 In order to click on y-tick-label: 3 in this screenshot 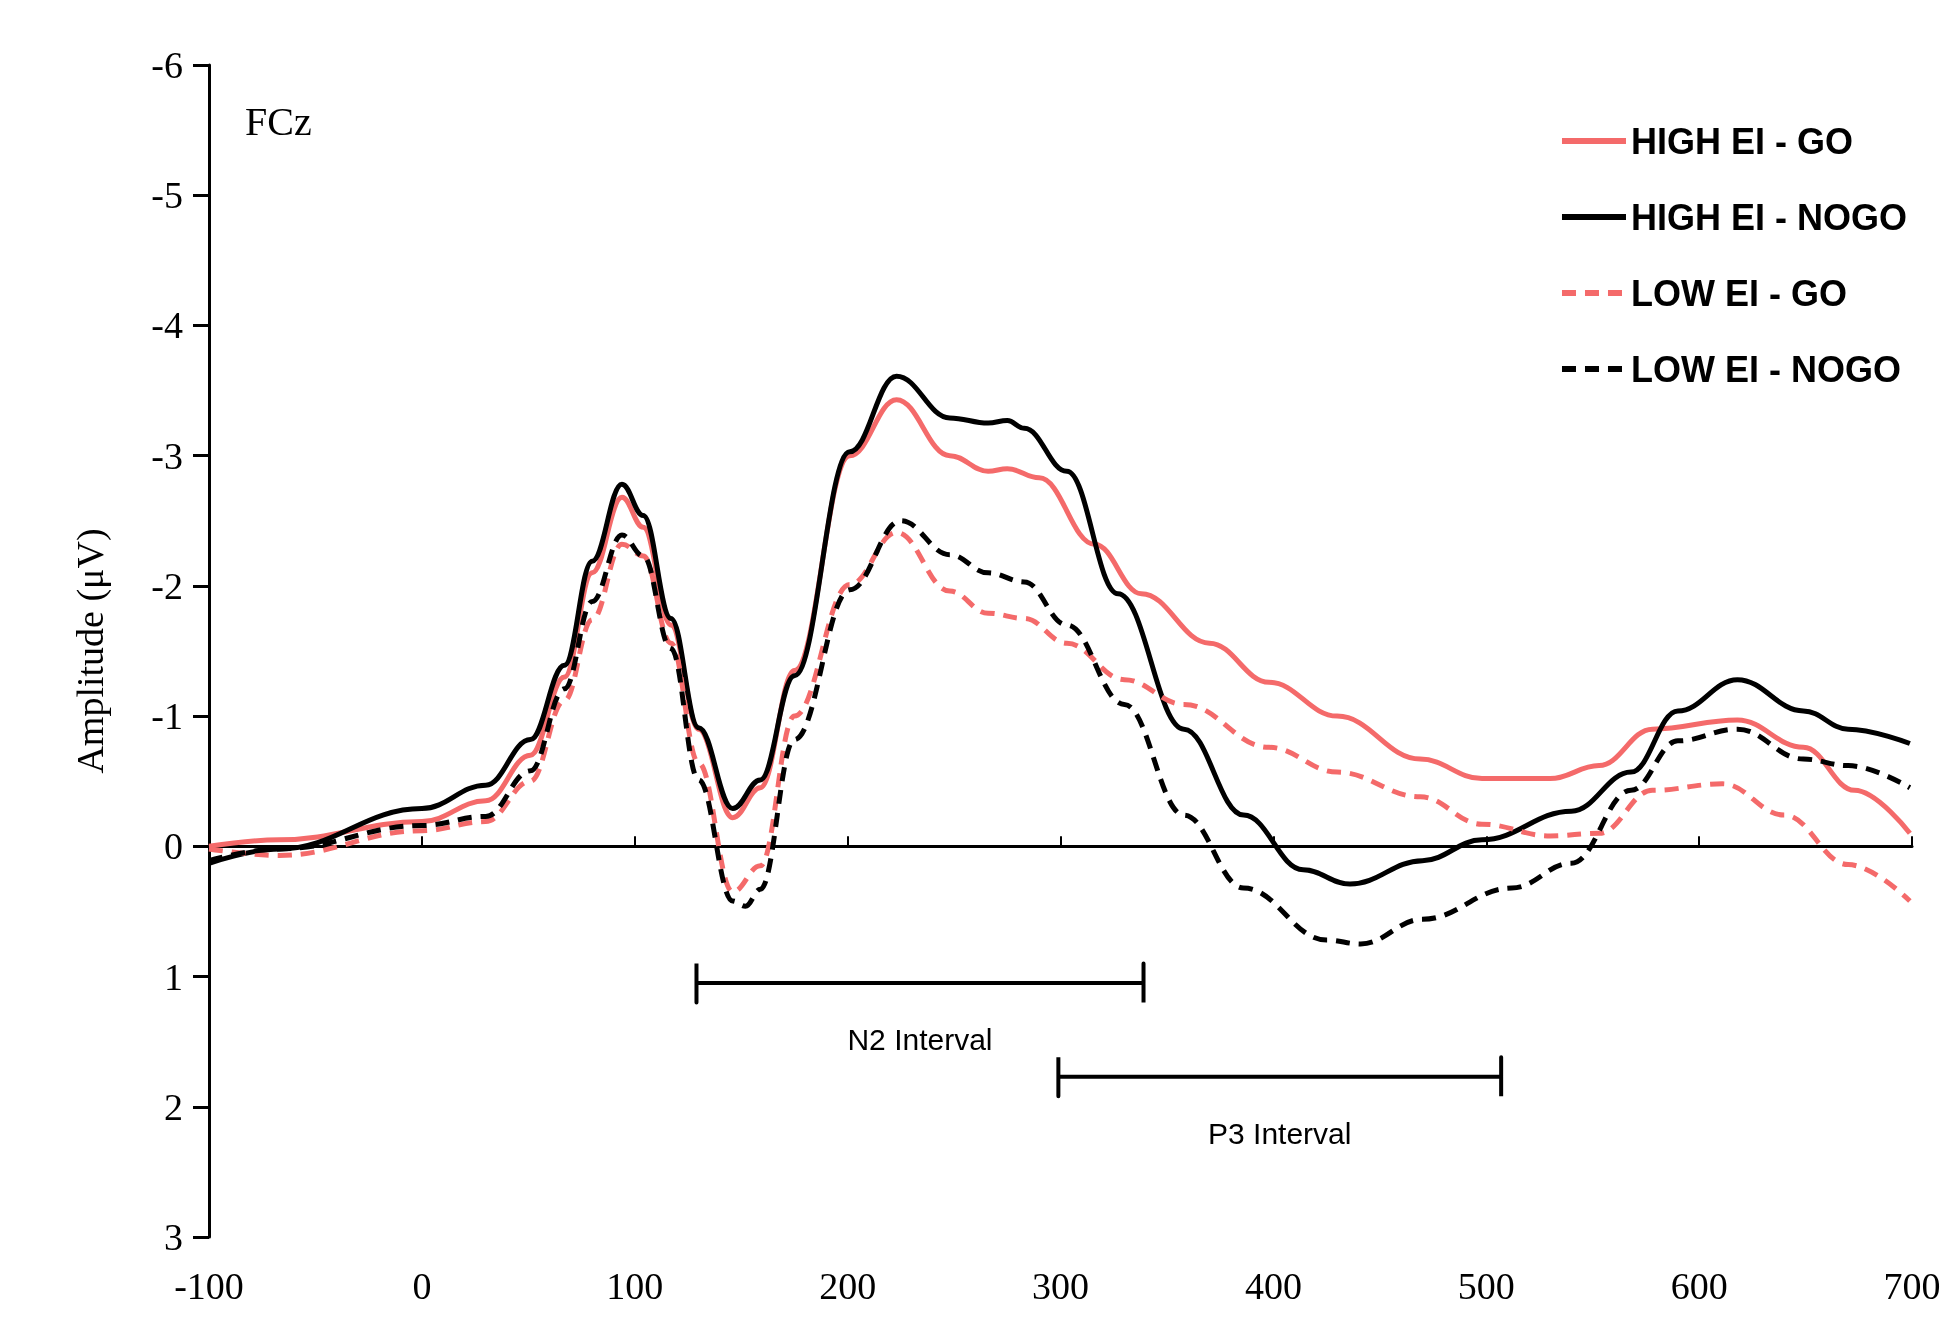, I will do `click(173, 1237)`.